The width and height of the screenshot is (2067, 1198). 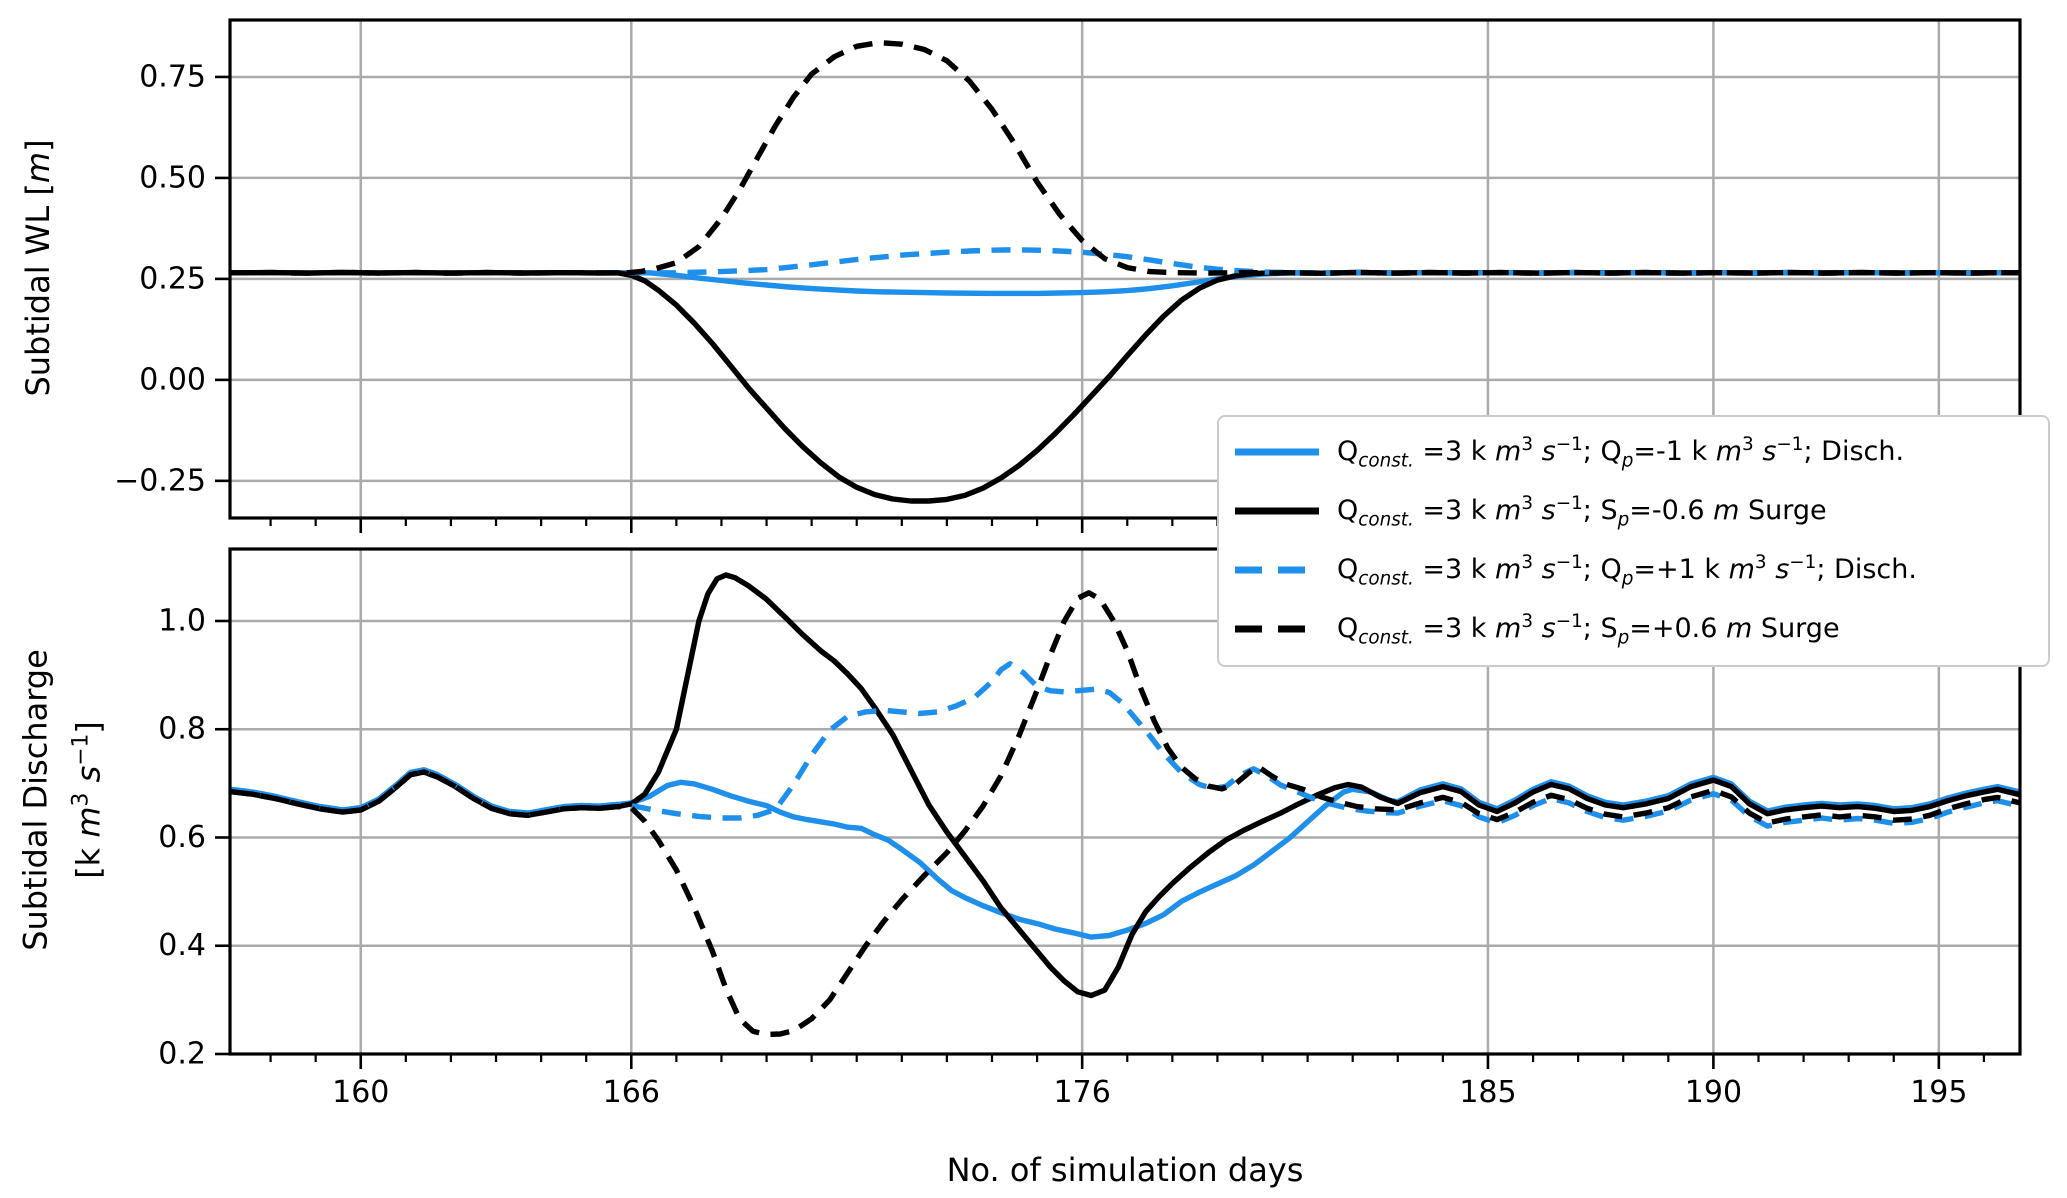 What do you see at coordinates (631, 1092) in the screenshot?
I see `x-tick-label: 166` at bounding box center [631, 1092].